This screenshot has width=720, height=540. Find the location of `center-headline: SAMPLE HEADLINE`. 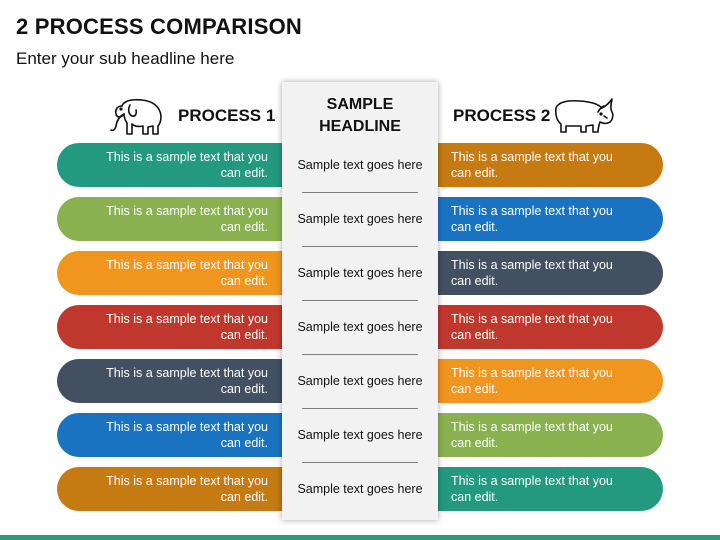

center-headline: SAMPLE HEADLINE is located at coordinates (360, 116).